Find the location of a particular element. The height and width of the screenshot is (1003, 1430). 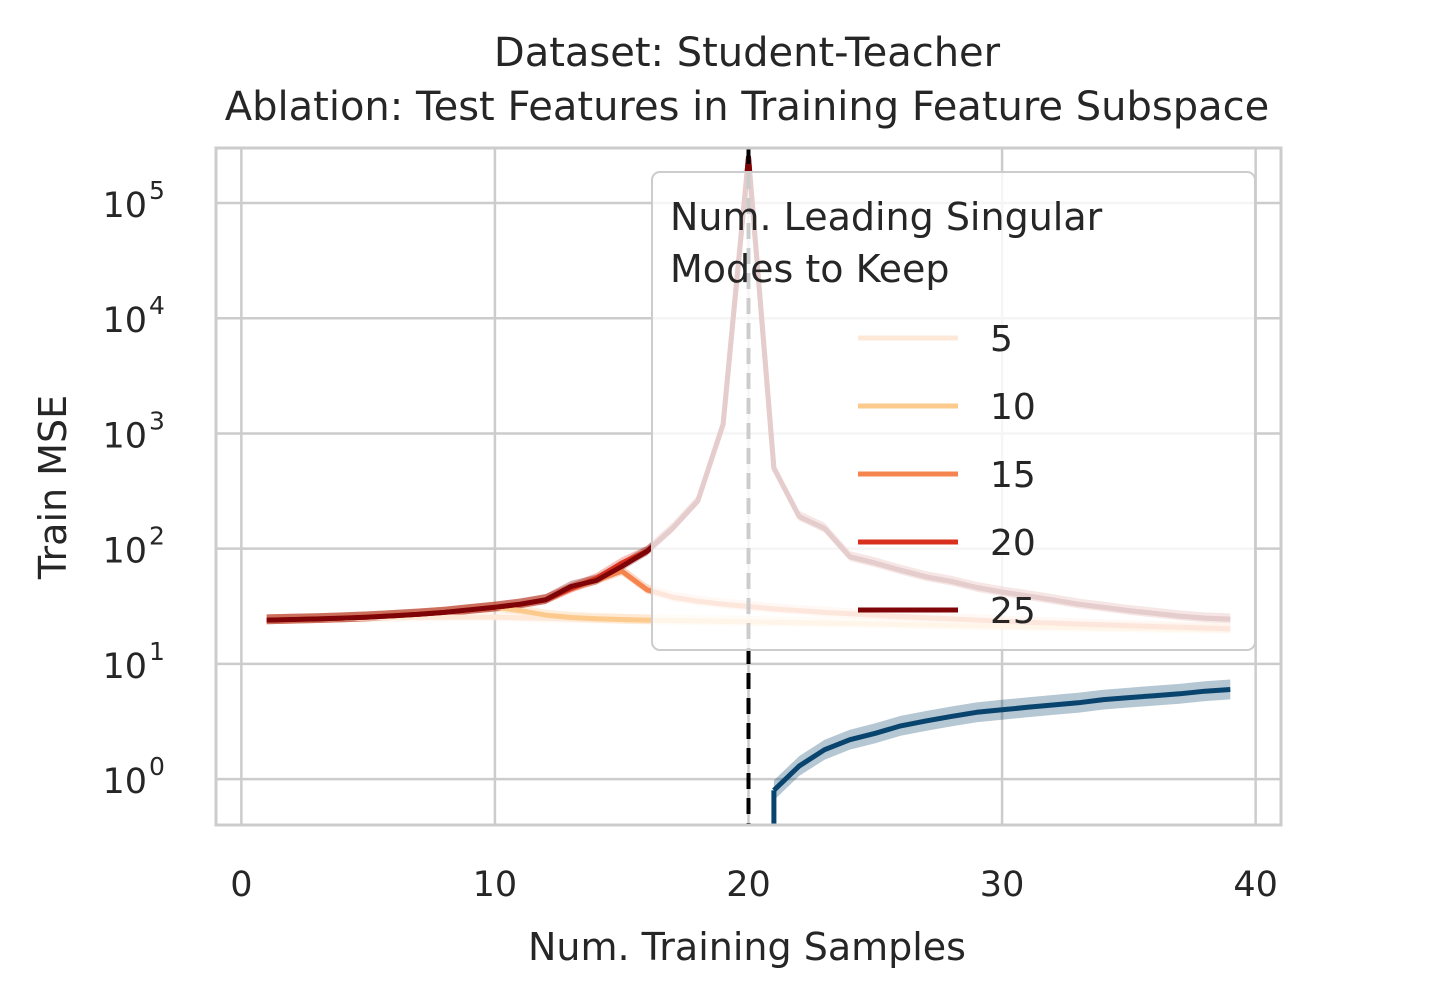

legend-label: 20 is located at coordinates (1013, 543).